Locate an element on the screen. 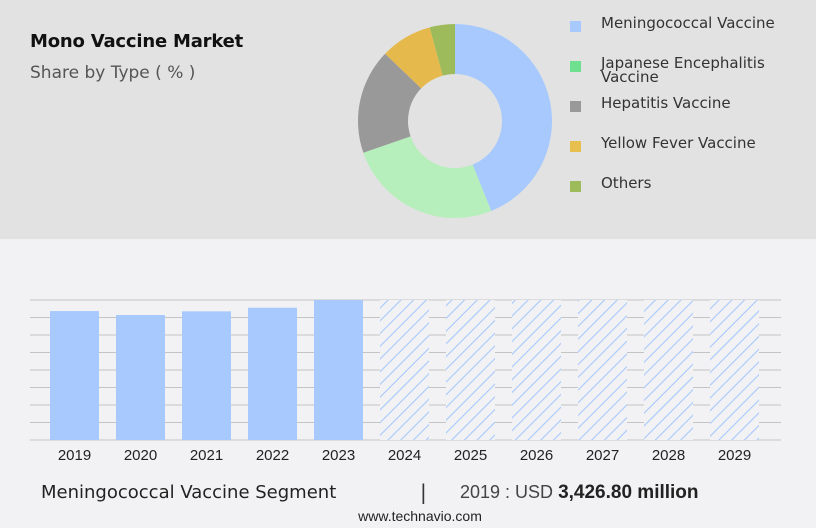  legend-item-japanese-encephalitis: Japanese Encephalitis Vaccine is located at coordinates (667, 70).